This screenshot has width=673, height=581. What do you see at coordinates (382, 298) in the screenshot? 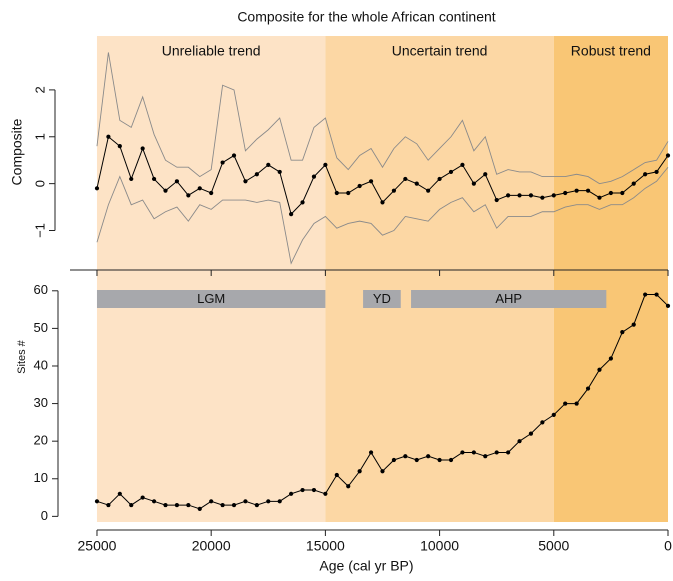
I see `period-label: YD` at bounding box center [382, 298].